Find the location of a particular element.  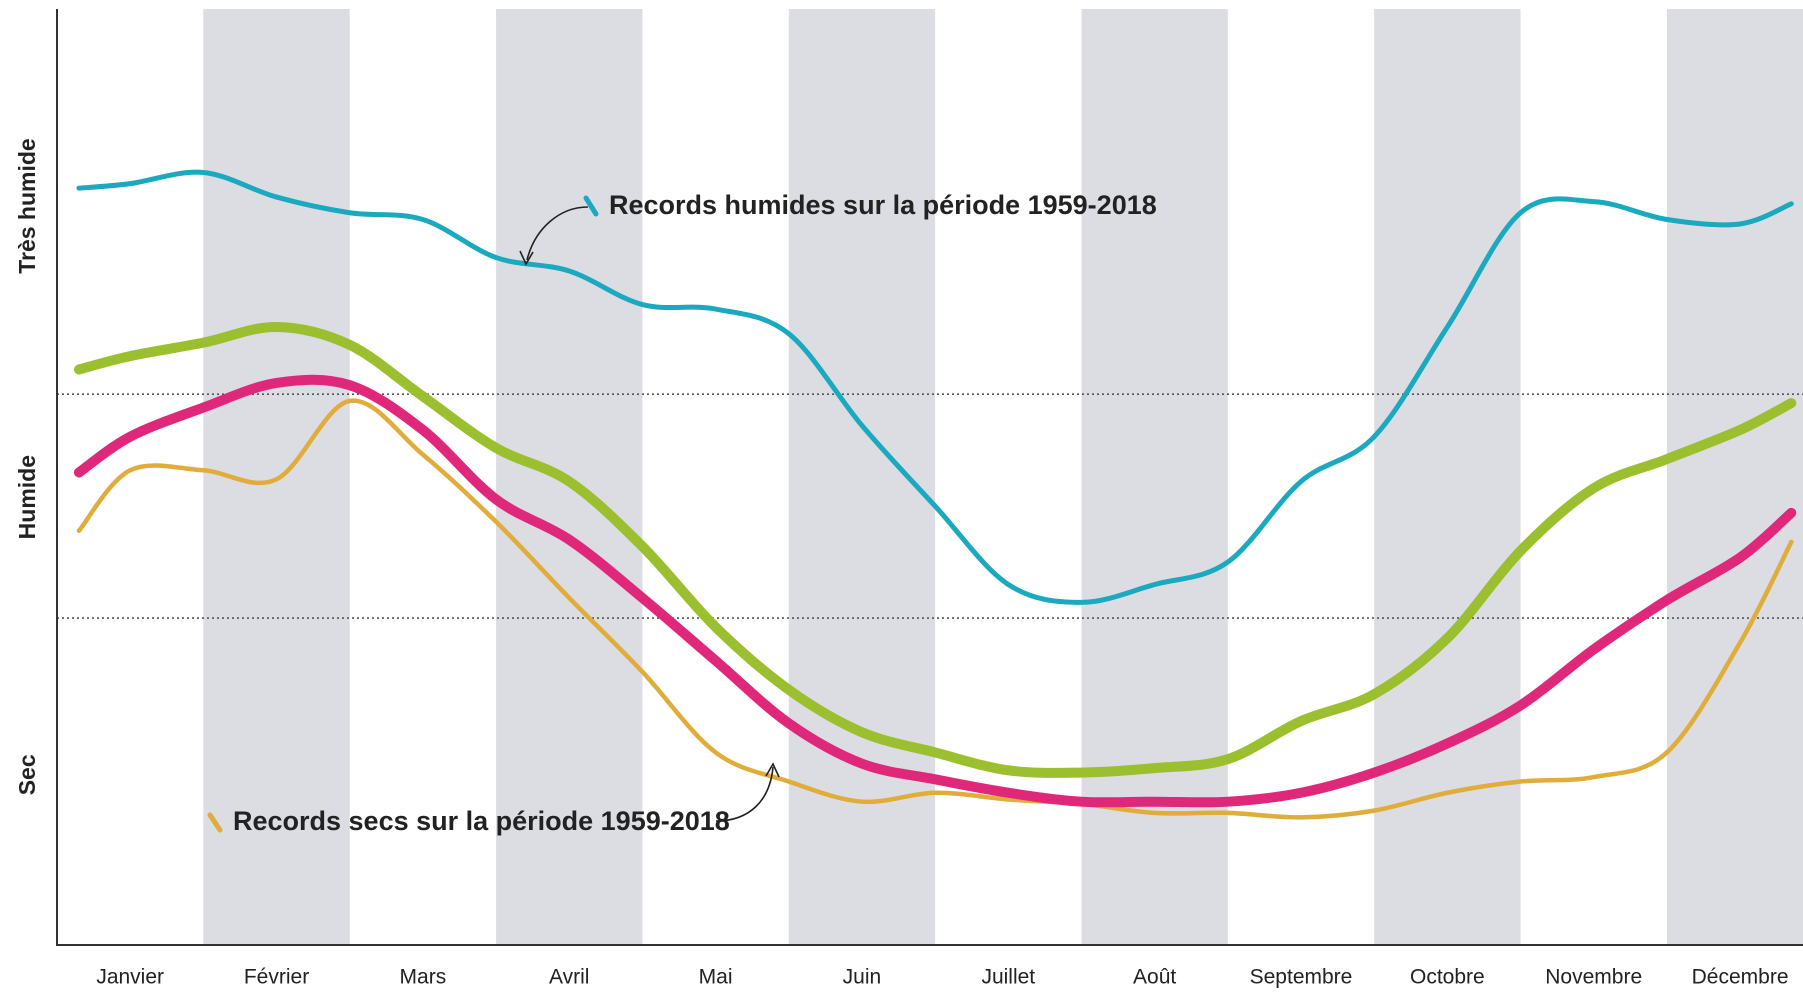

y-tick-label: Sec is located at coordinates (27, 774).